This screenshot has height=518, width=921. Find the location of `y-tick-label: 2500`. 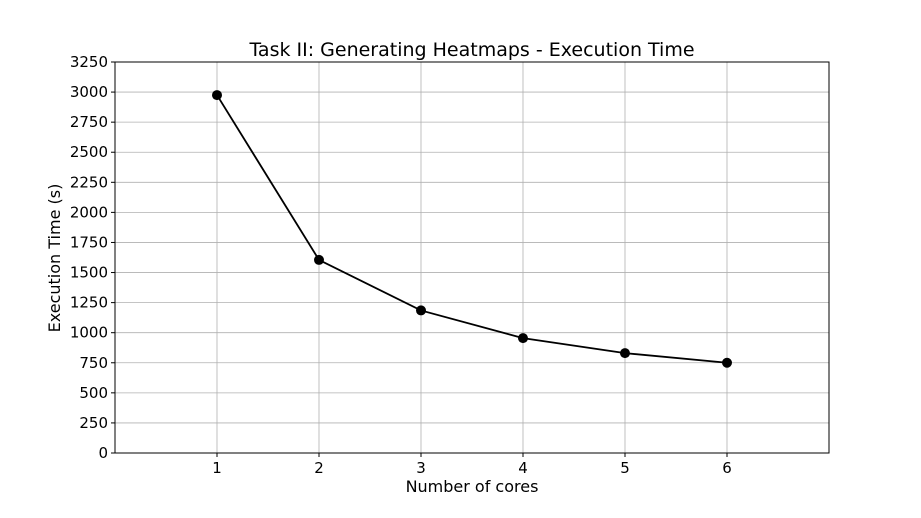

y-tick-label: 2500 is located at coordinates (89, 152).